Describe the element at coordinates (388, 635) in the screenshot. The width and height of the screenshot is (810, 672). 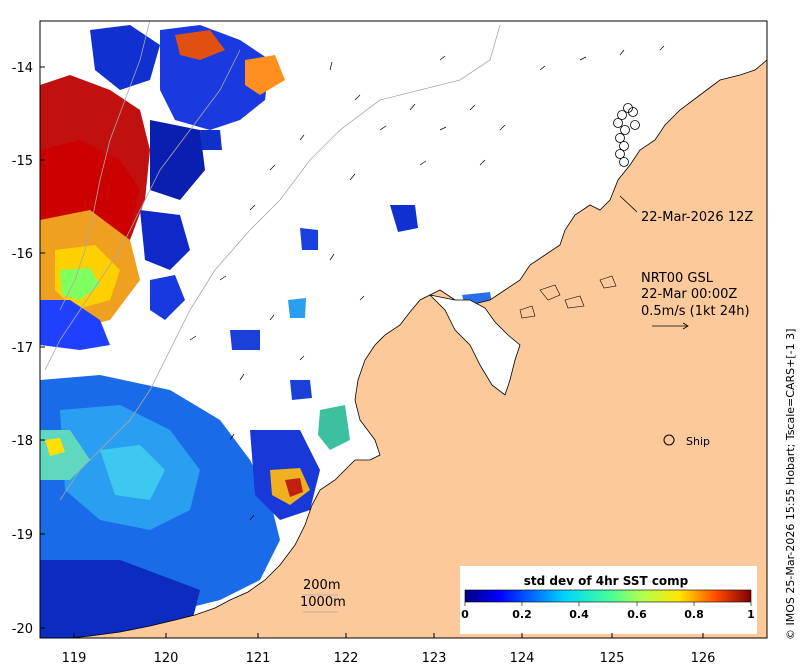
I see `longitude-ticks` at that location.